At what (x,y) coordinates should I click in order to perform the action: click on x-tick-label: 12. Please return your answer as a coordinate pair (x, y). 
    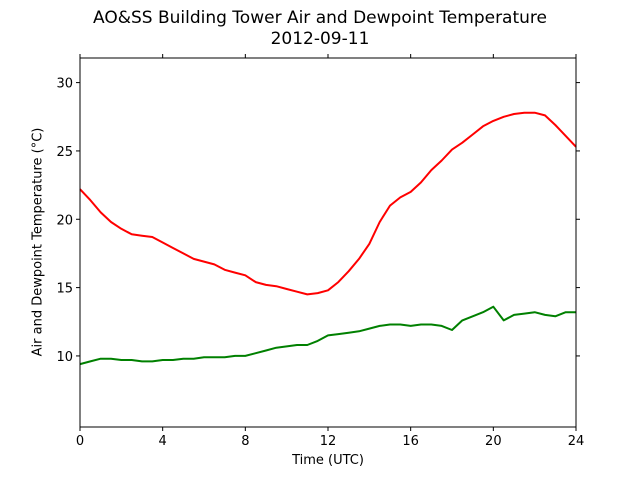
    Looking at the image, I should click on (328, 441).